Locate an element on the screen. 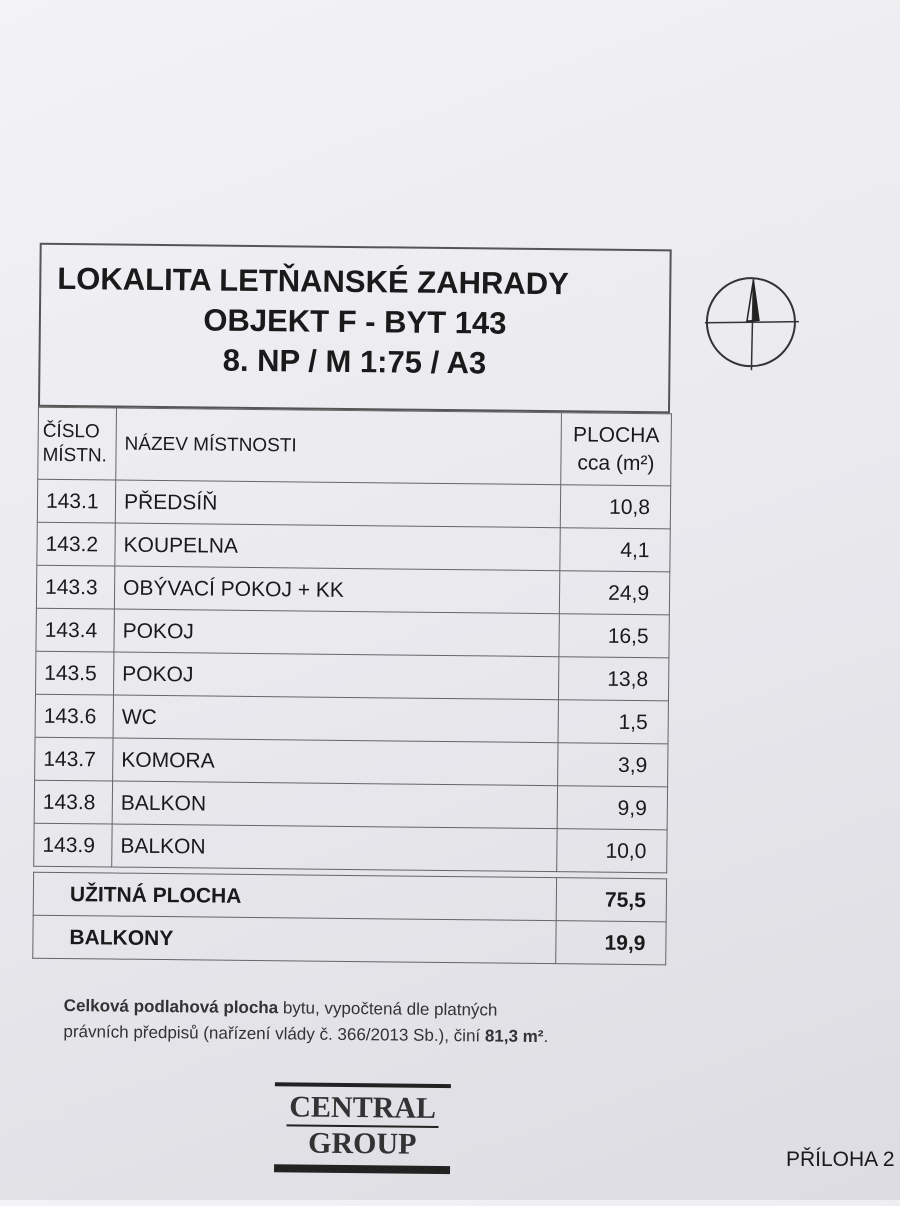 The width and height of the screenshot is (900, 1206). header-name: NÁZEV MÍSTNOSTI is located at coordinates (338, 446).